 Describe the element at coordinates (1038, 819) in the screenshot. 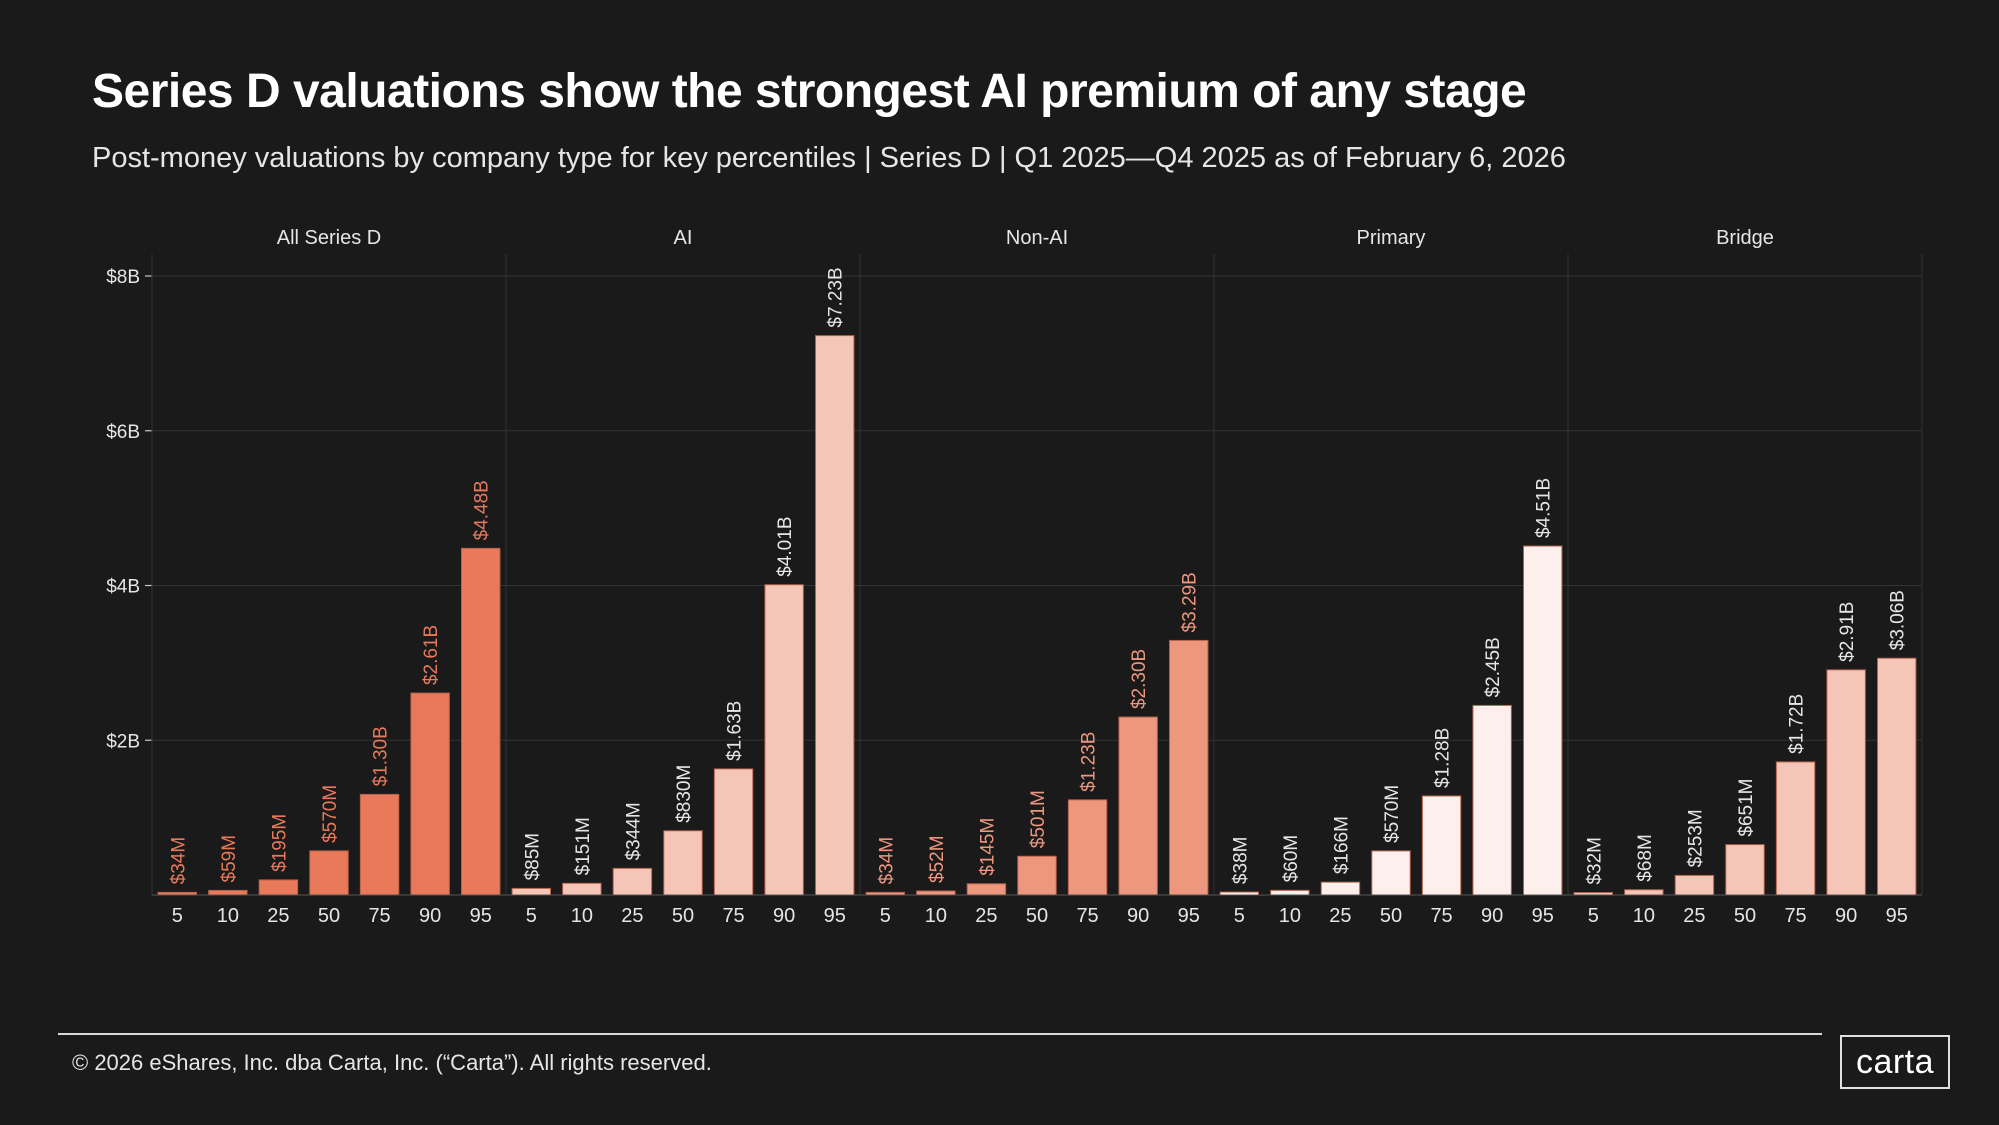

I see `bar-value-label: $501M` at that location.